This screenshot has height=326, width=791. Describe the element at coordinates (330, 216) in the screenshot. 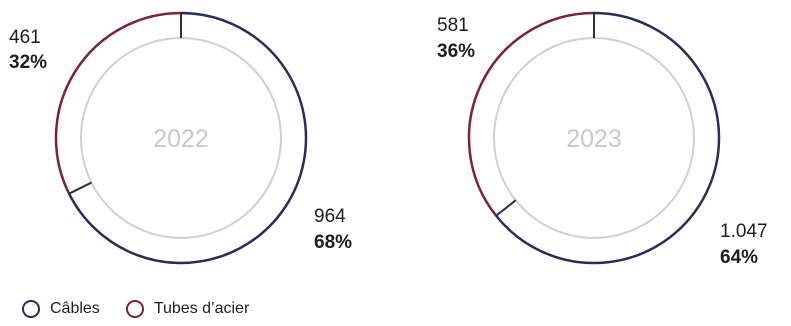

I see `slice-value-label: 964` at that location.